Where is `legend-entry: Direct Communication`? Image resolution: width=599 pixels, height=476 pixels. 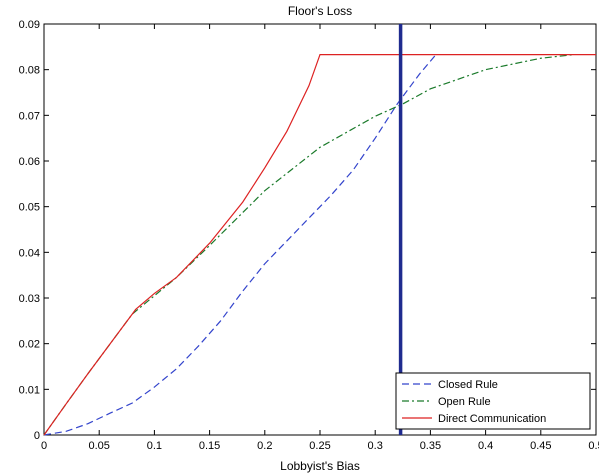
legend-entry: Direct Communication is located at coordinates (492, 419).